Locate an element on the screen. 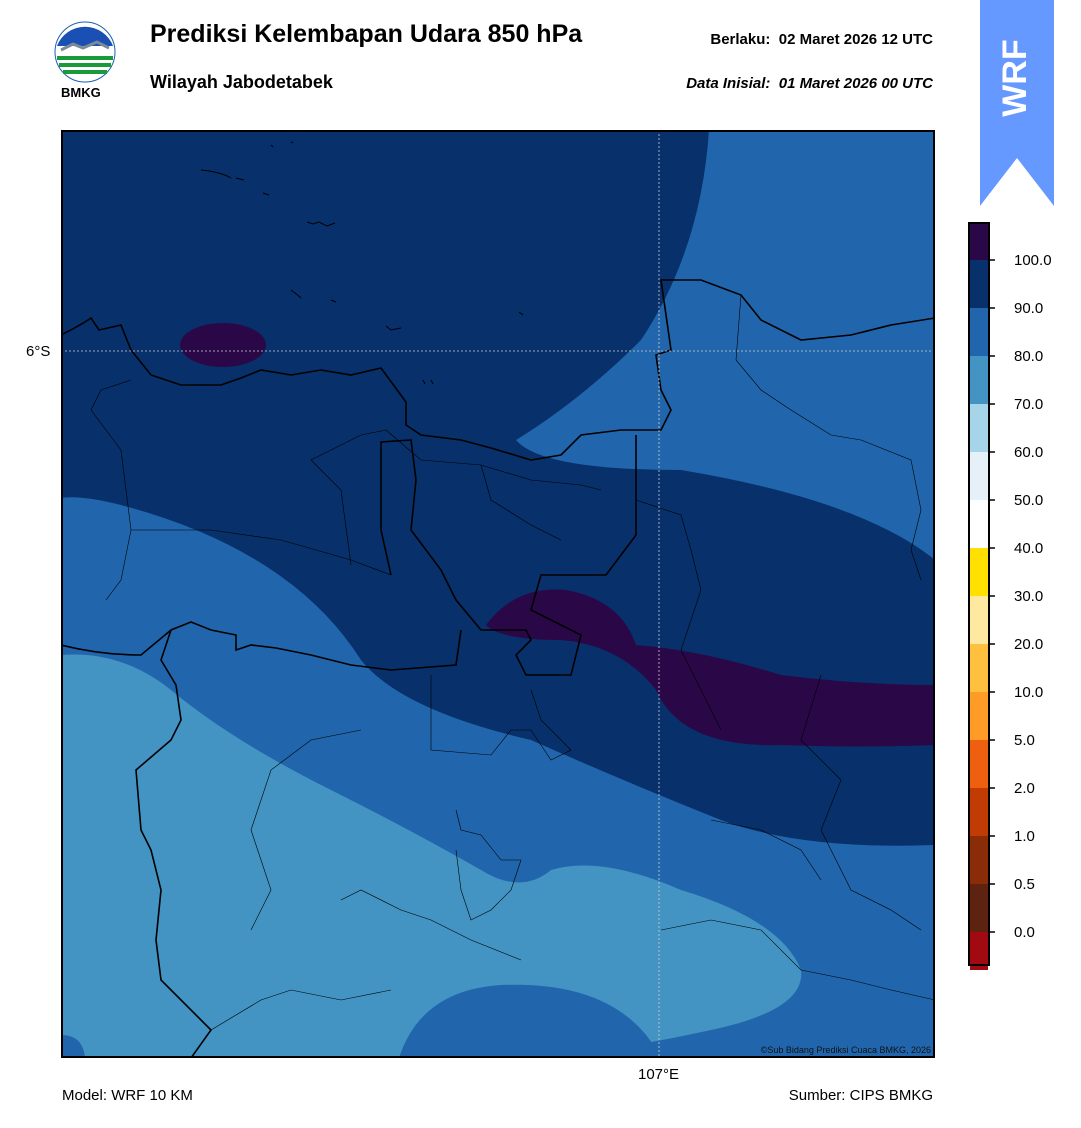 The height and width of the screenshot is (1128, 1081). colorbar-blocks is located at coordinates (979, 597).